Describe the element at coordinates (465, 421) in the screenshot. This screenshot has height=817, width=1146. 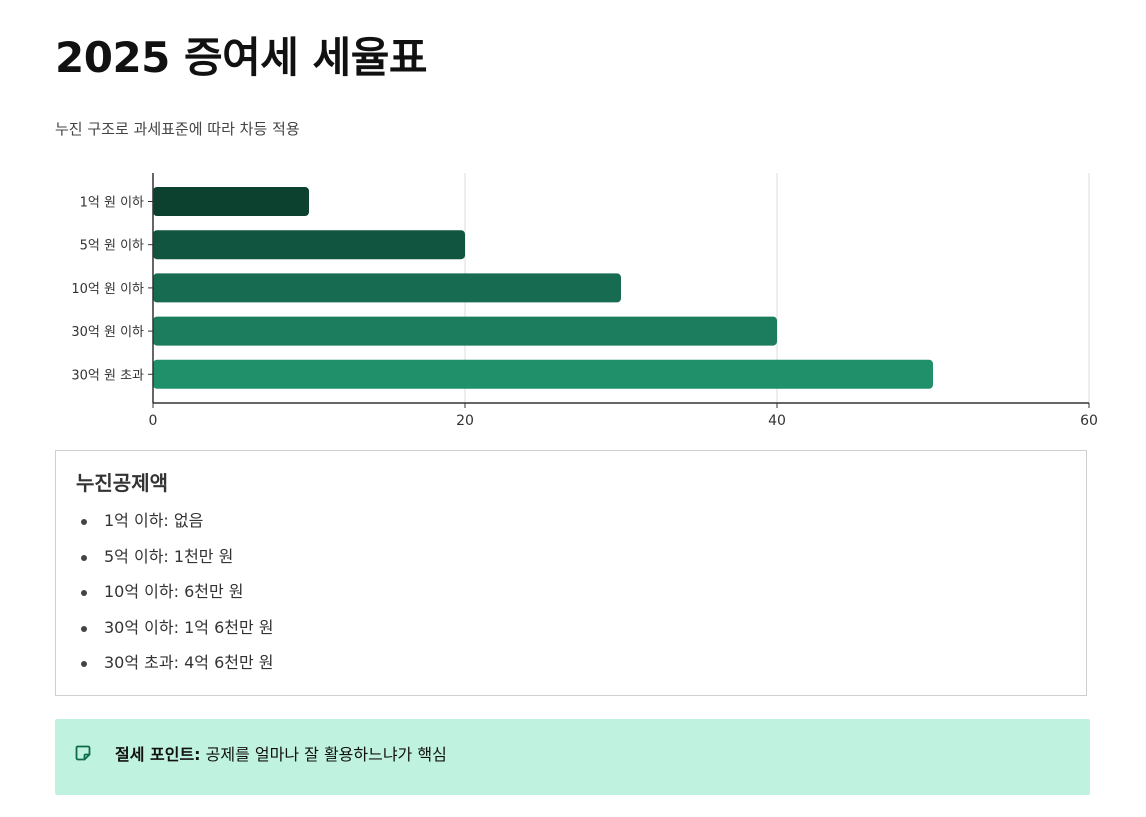
I see `x-tick-label: 20` at that location.